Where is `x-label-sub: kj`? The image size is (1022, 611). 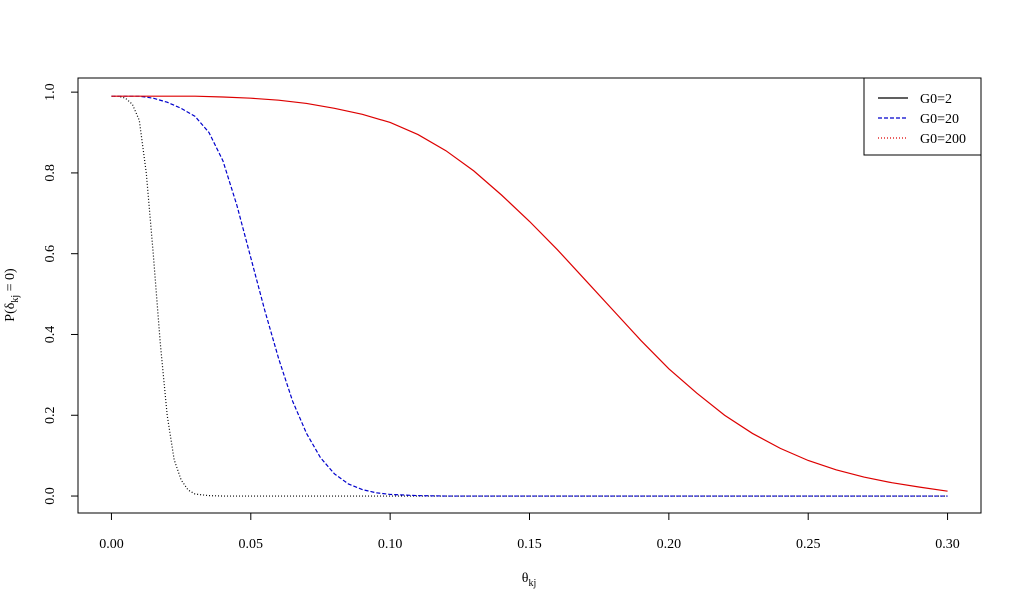
x-label-sub: kj is located at coordinates (532, 583).